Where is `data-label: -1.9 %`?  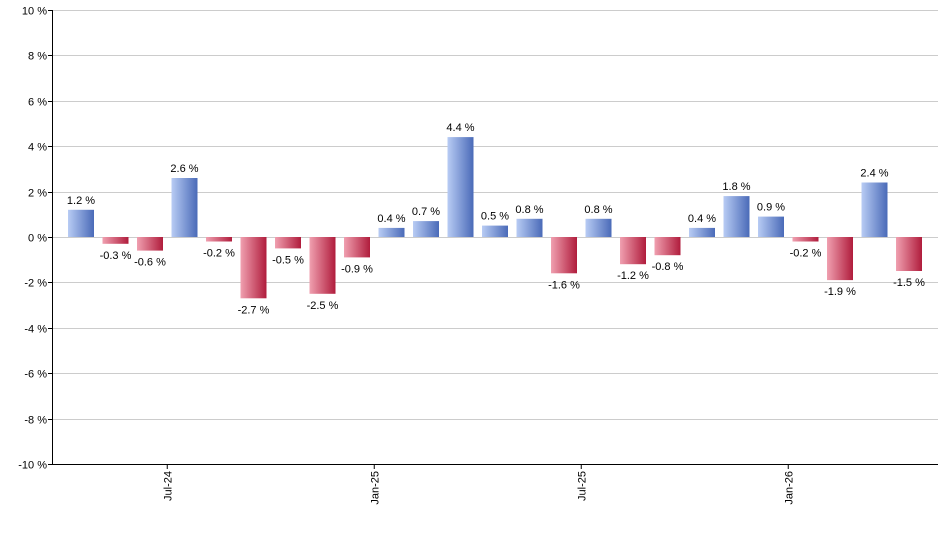 data-label: -1.9 % is located at coordinates (840, 292).